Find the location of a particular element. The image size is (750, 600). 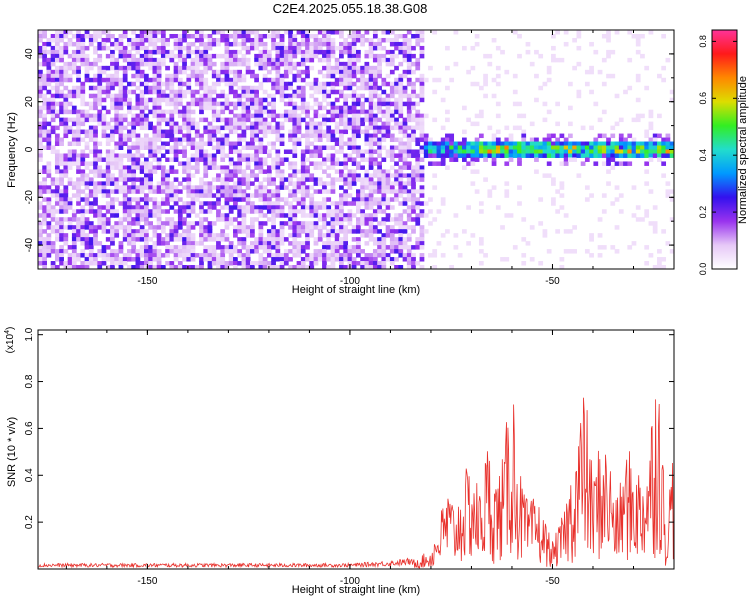

colorbar-tick-label: 0.6 is located at coordinates (703, 98).